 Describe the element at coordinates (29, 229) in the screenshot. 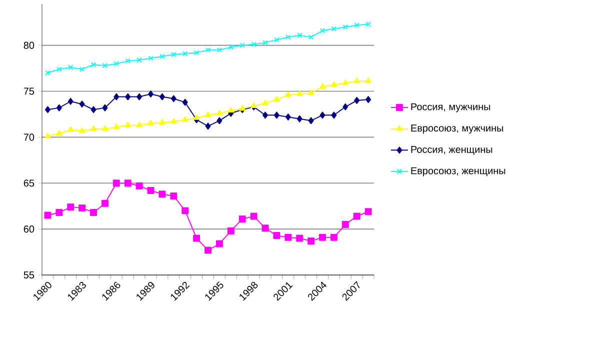

I see `y-tick-label: 60` at that location.